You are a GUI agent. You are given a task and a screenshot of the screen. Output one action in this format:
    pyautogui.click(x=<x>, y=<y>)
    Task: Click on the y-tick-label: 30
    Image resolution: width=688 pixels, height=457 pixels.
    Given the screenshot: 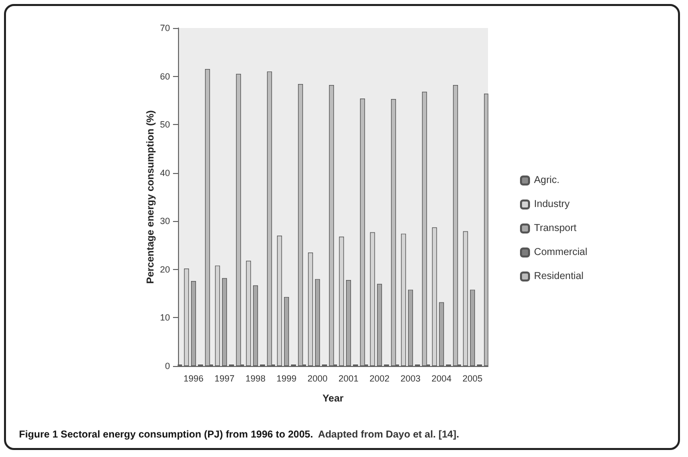 What is the action you would take?
    pyautogui.click(x=165, y=221)
    